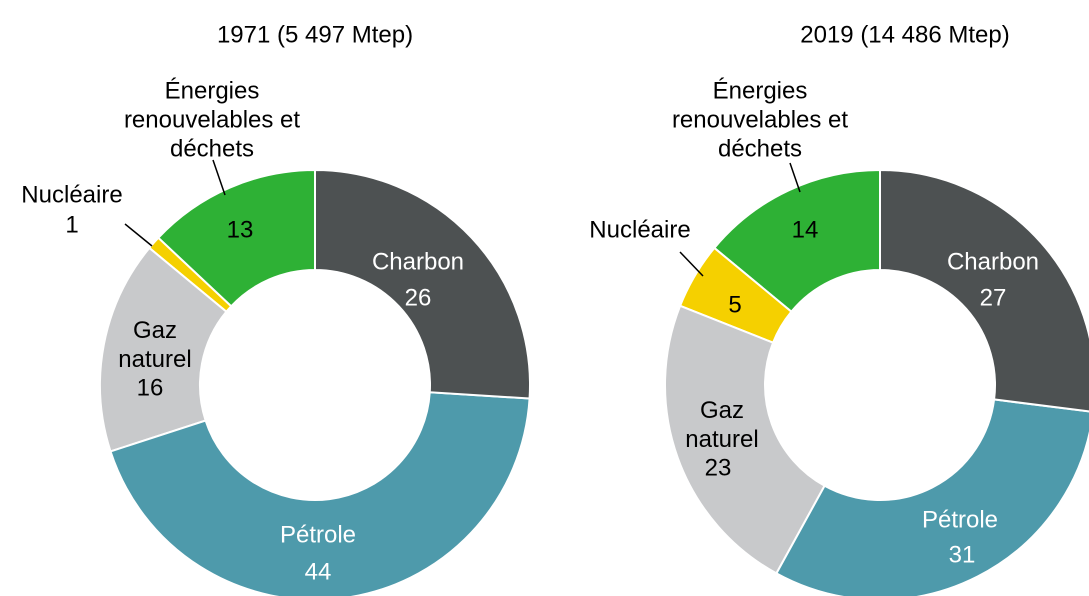  I want to click on label: 13, so click(240, 230).